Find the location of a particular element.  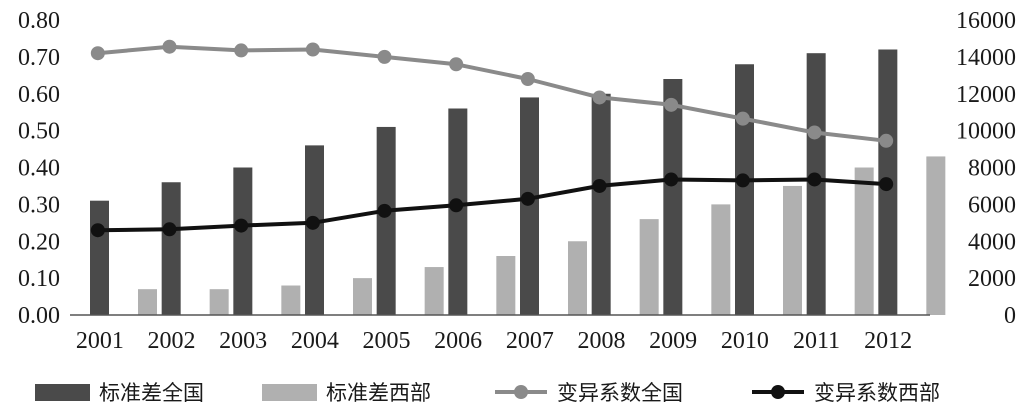

legend-label: 变异系数全国 is located at coordinates (620, 393).